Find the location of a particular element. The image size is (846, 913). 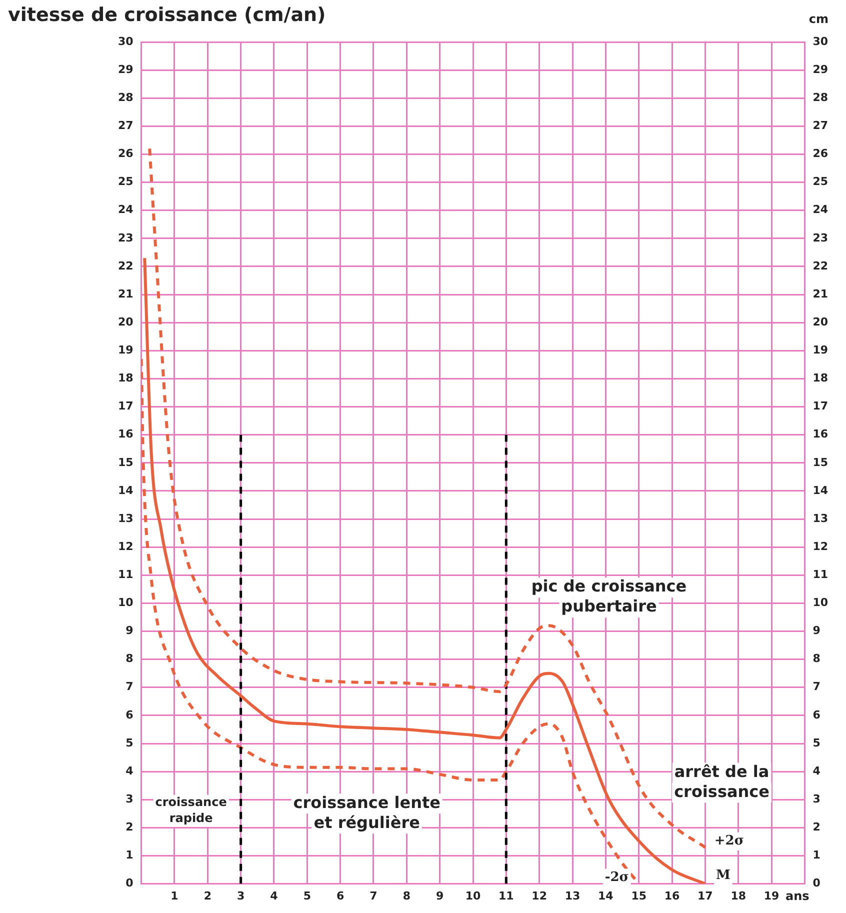

x-tick-label: 3 is located at coordinates (240, 895).